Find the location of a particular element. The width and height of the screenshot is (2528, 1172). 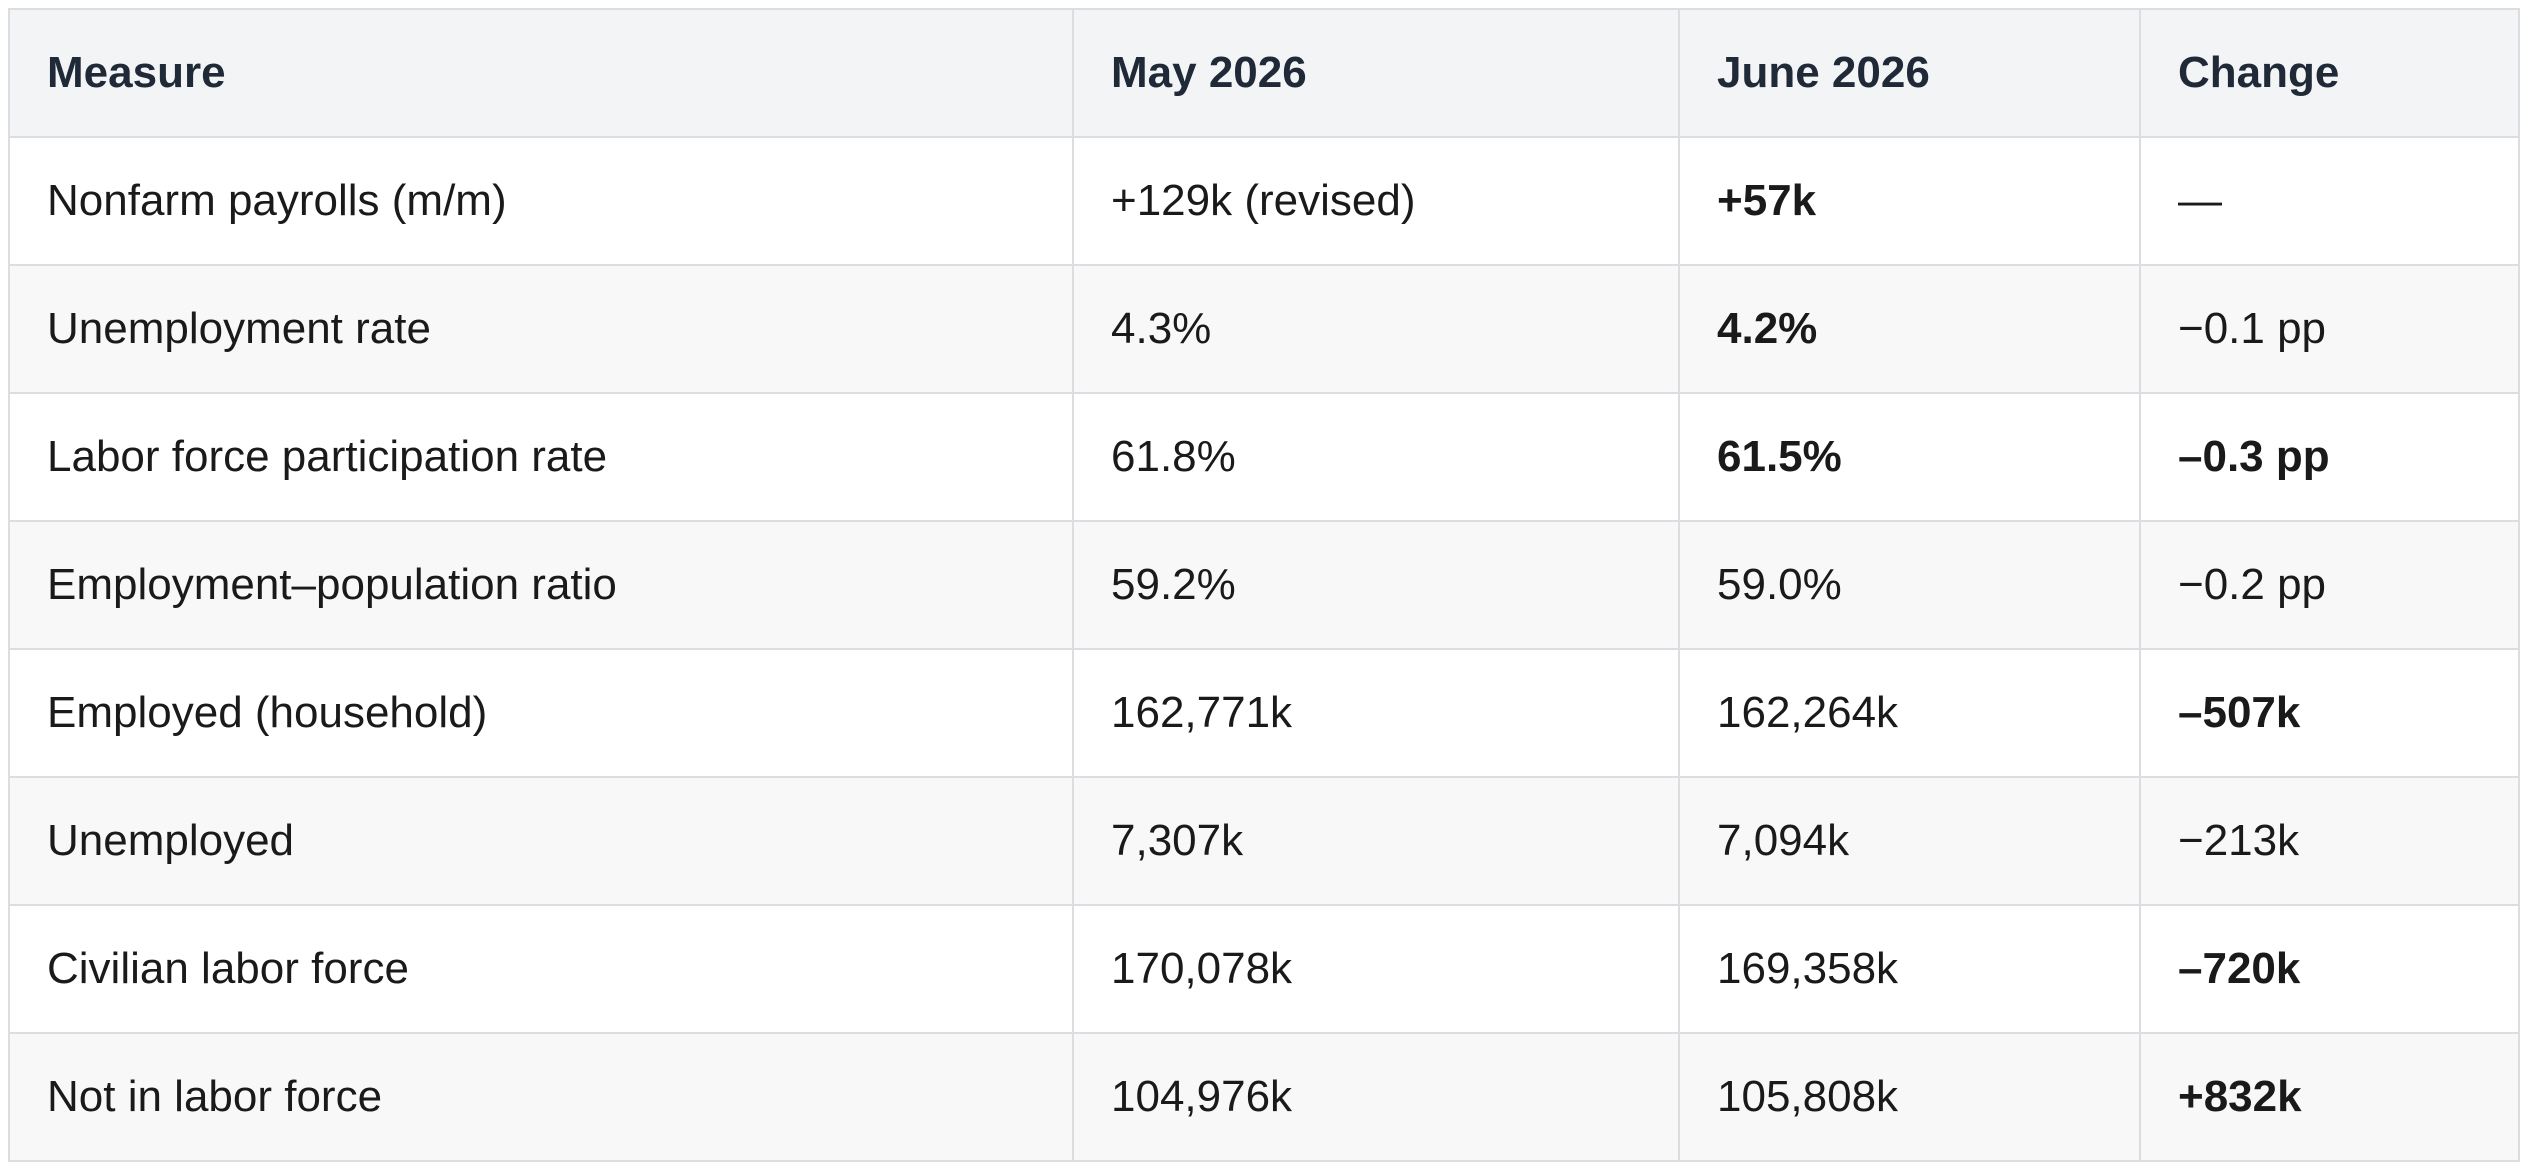

header-row: Measure May 2026 June 2026 Change is located at coordinates (1264, 73).